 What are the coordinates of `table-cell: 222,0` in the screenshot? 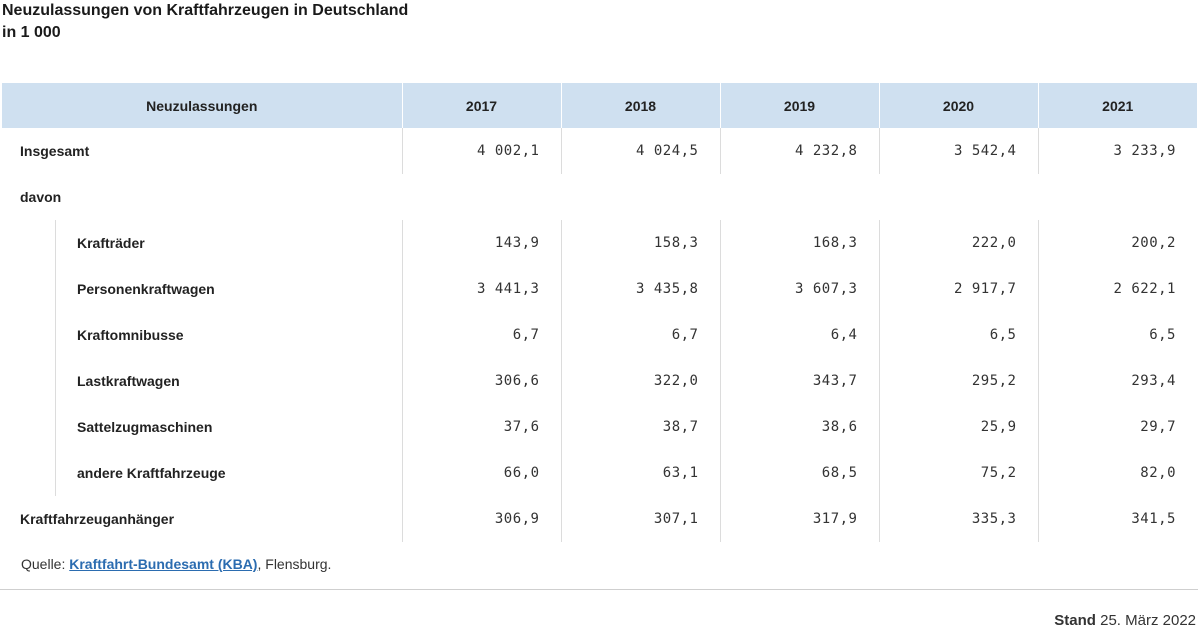 It's located at (959, 243).